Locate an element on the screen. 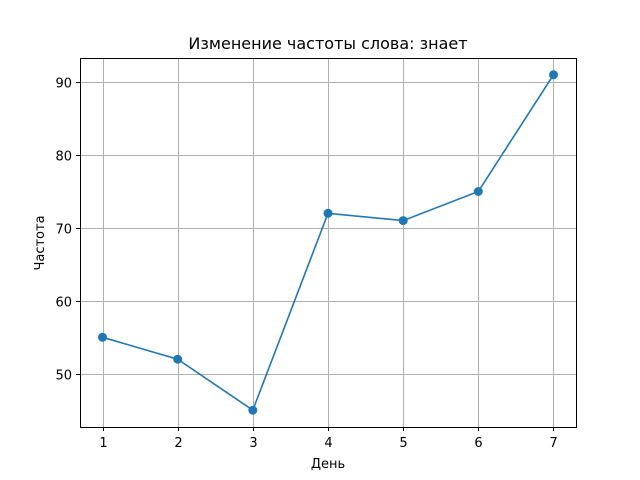 The height and width of the screenshot is (480, 640). x-axis-ticks: 1 2 3 4 5 6 7 is located at coordinates (328, 439).